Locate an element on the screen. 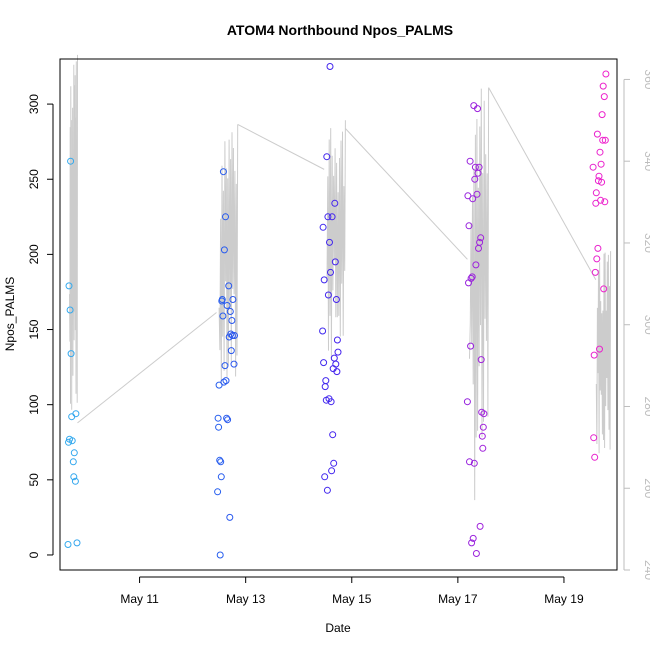 The width and height of the screenshot is (650, 650). y-axis-label: Npos_PALMS is located at coordinates (10, 314).